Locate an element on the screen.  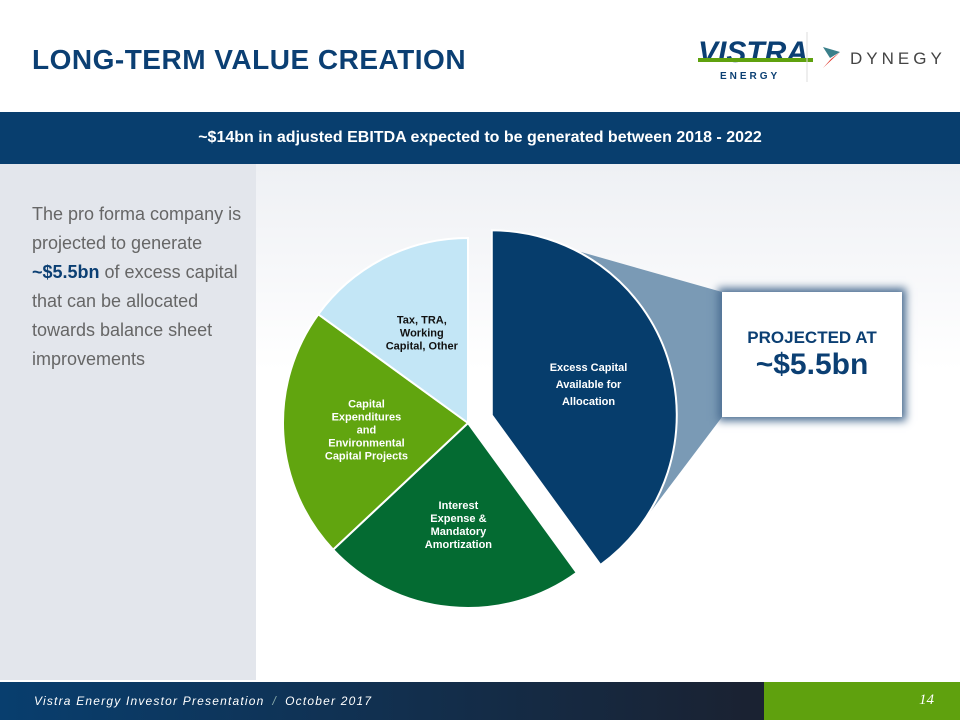
logos: VISTRA ENERGY DYNEGY is located at coordinates (822, 57).